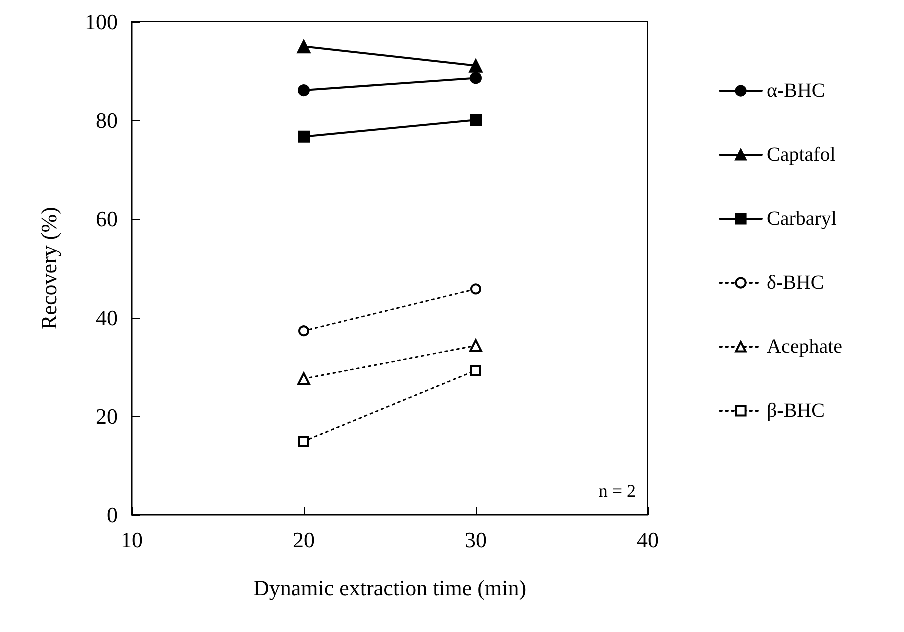 This screenshot has height=632, width=904. I want to click on x-tick-label: 20, so click(304, 540).